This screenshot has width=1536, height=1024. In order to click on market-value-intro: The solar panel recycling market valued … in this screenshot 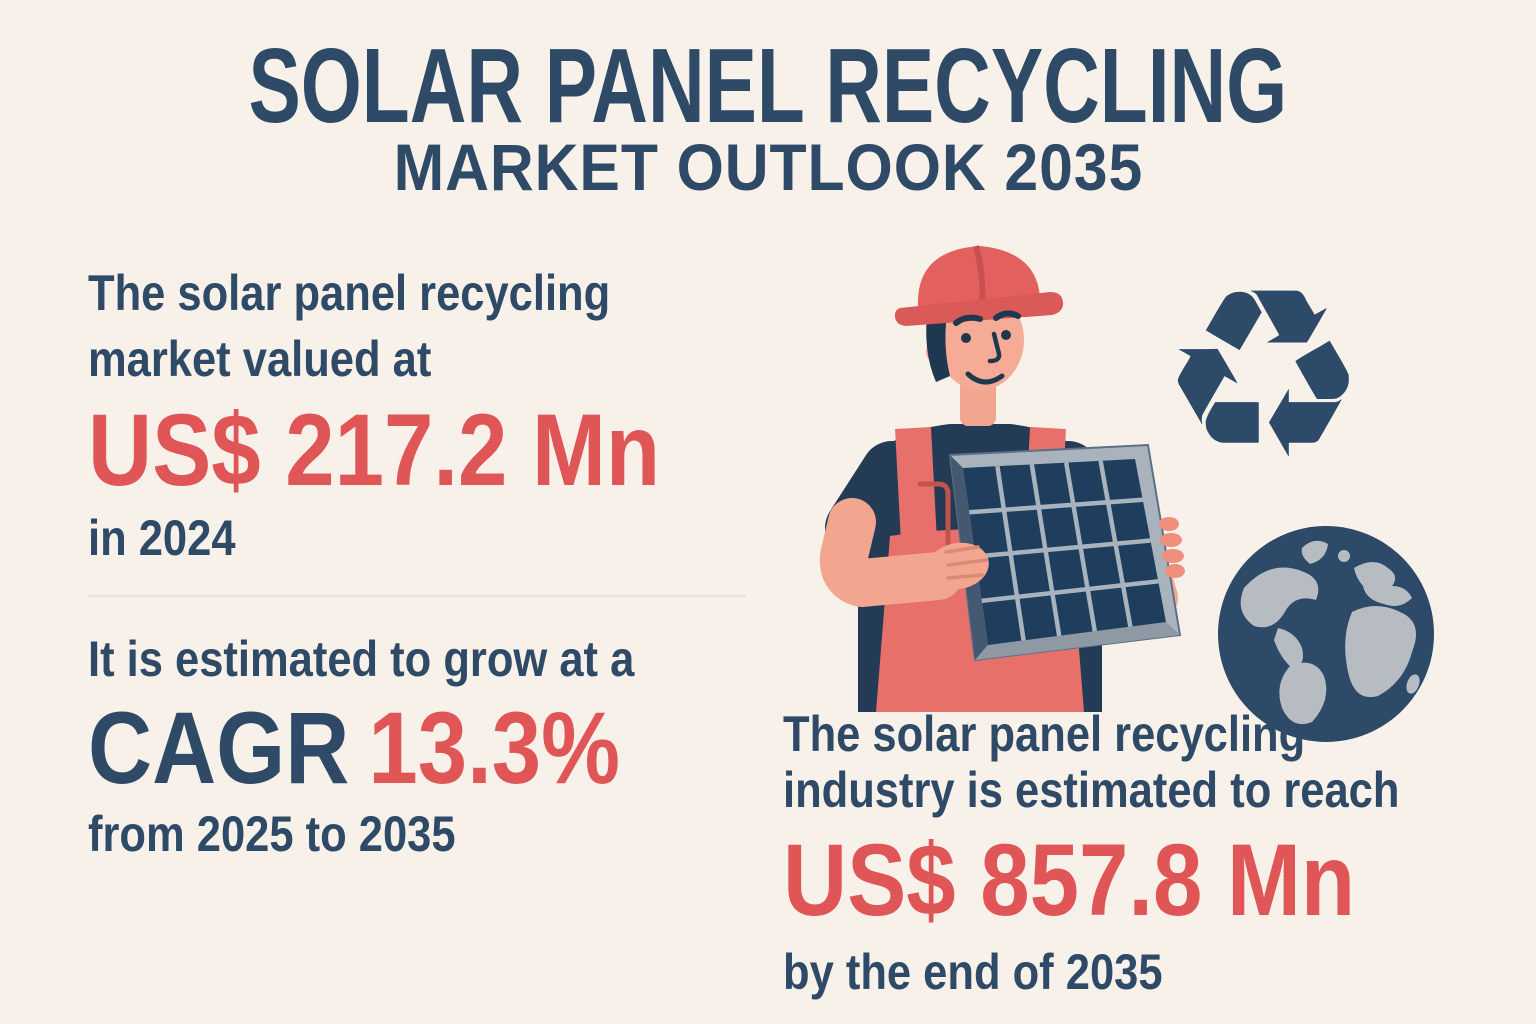, I will do `click(374, 326)`.